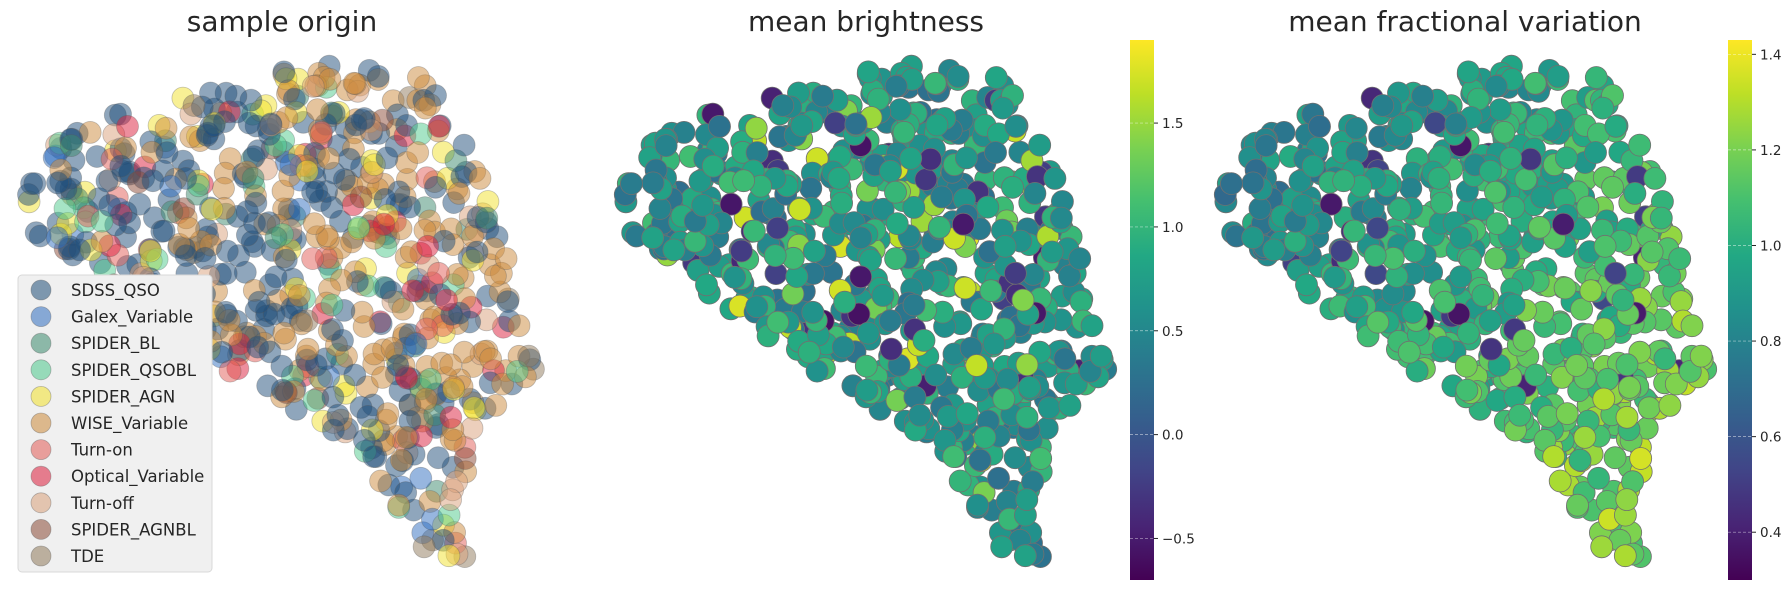  What do you see at coordinates (1770, 55) in the screenshot?
I see `colorbar-tick-label: 1.4` at bounding box center [1770, 55].